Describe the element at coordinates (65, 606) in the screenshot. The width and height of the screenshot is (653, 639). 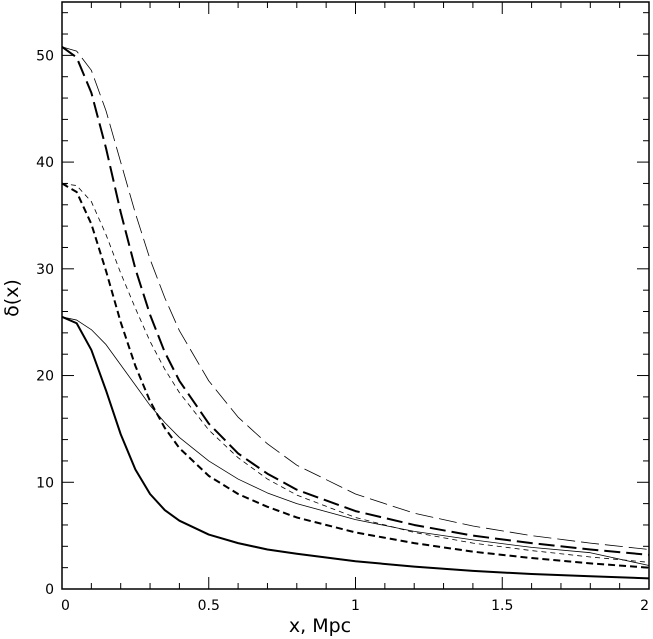
I see `x-tick-label: 0` at that location.